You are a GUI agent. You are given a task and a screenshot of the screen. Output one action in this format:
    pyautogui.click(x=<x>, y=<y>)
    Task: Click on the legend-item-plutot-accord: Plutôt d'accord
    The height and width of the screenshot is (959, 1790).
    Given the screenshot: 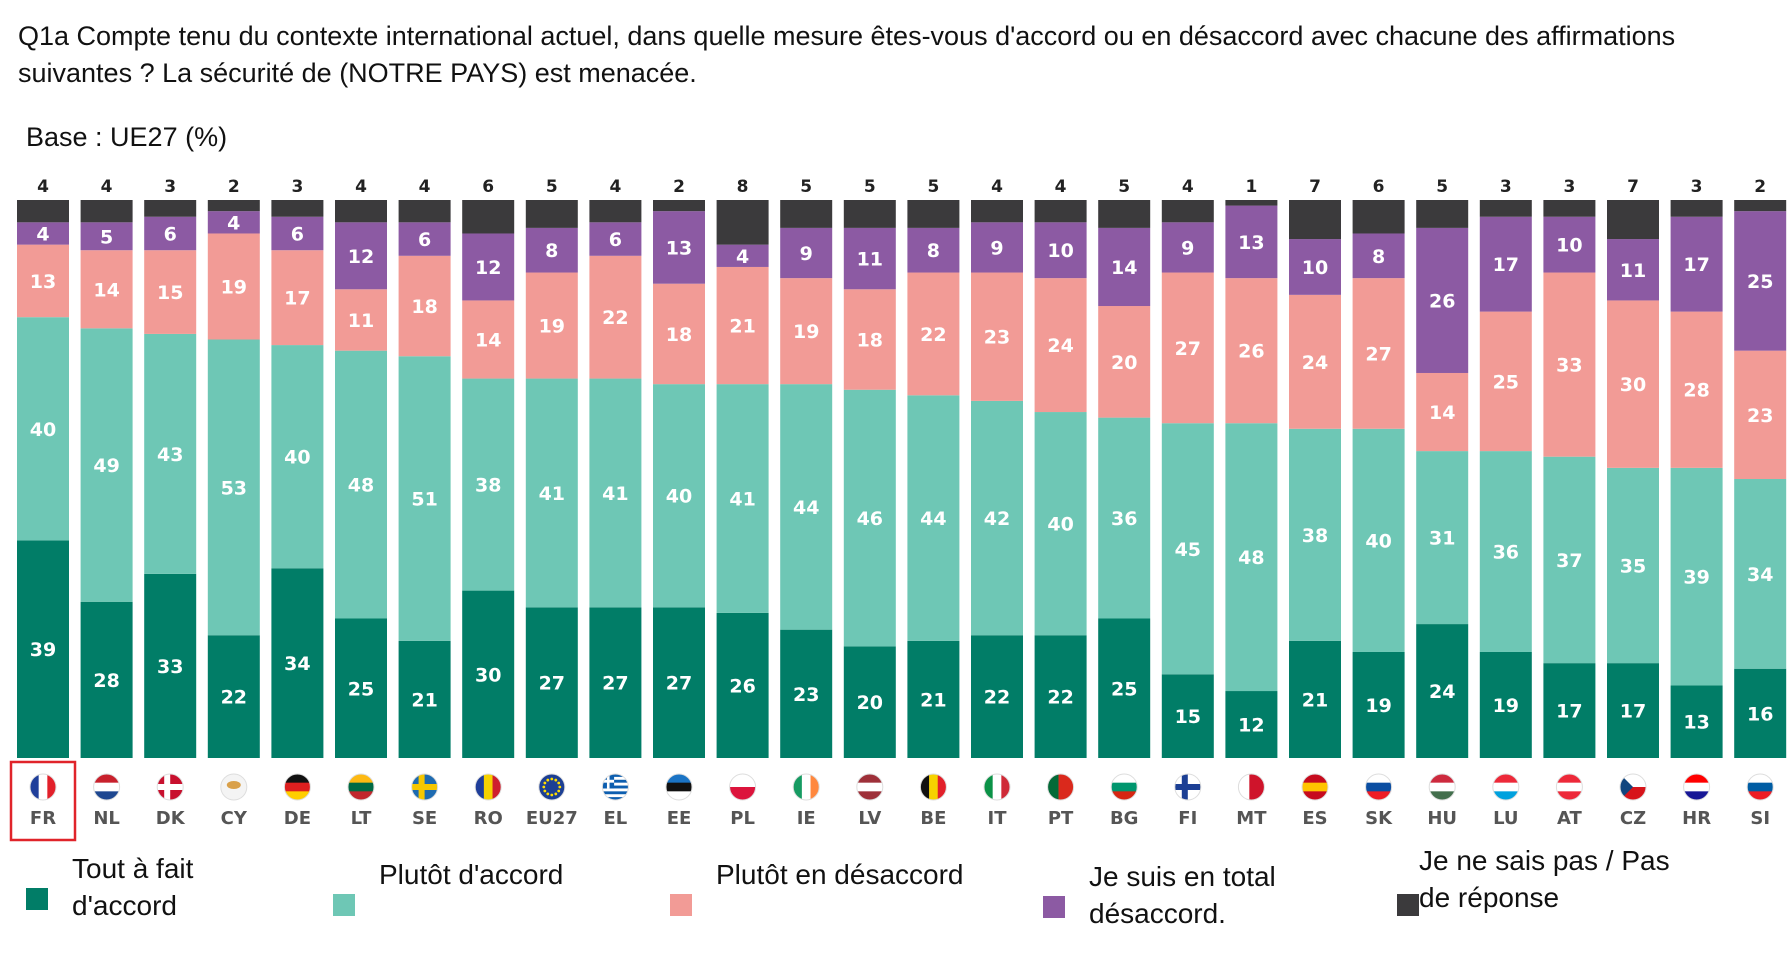 What is the action you would take?
    pyautogui.click(x=448, y=886)
    